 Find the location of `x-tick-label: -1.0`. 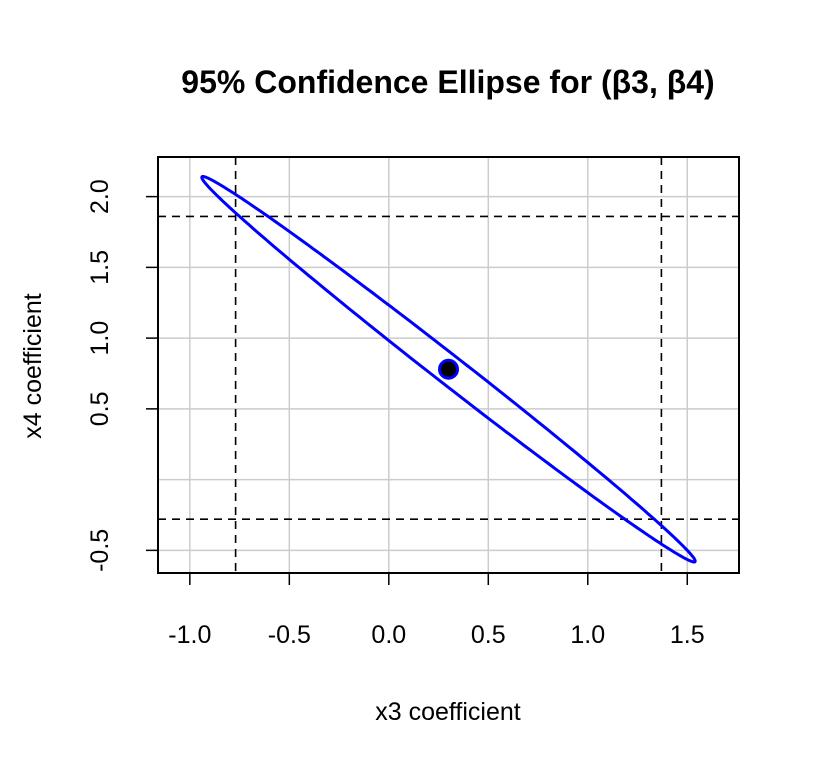

x-tick-label: -1.0 is located at coordinates (189, 635).